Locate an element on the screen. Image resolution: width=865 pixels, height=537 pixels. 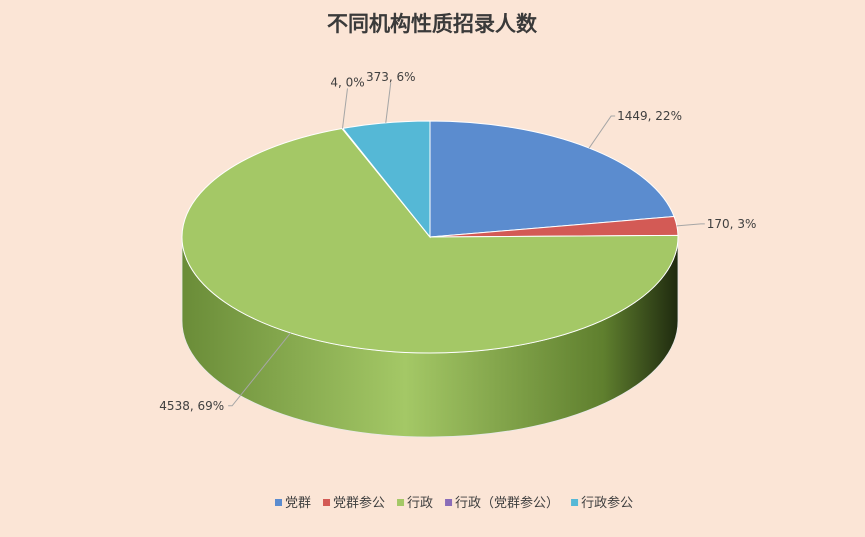
legend-label: 行政 is located at coordinates (420, 503).